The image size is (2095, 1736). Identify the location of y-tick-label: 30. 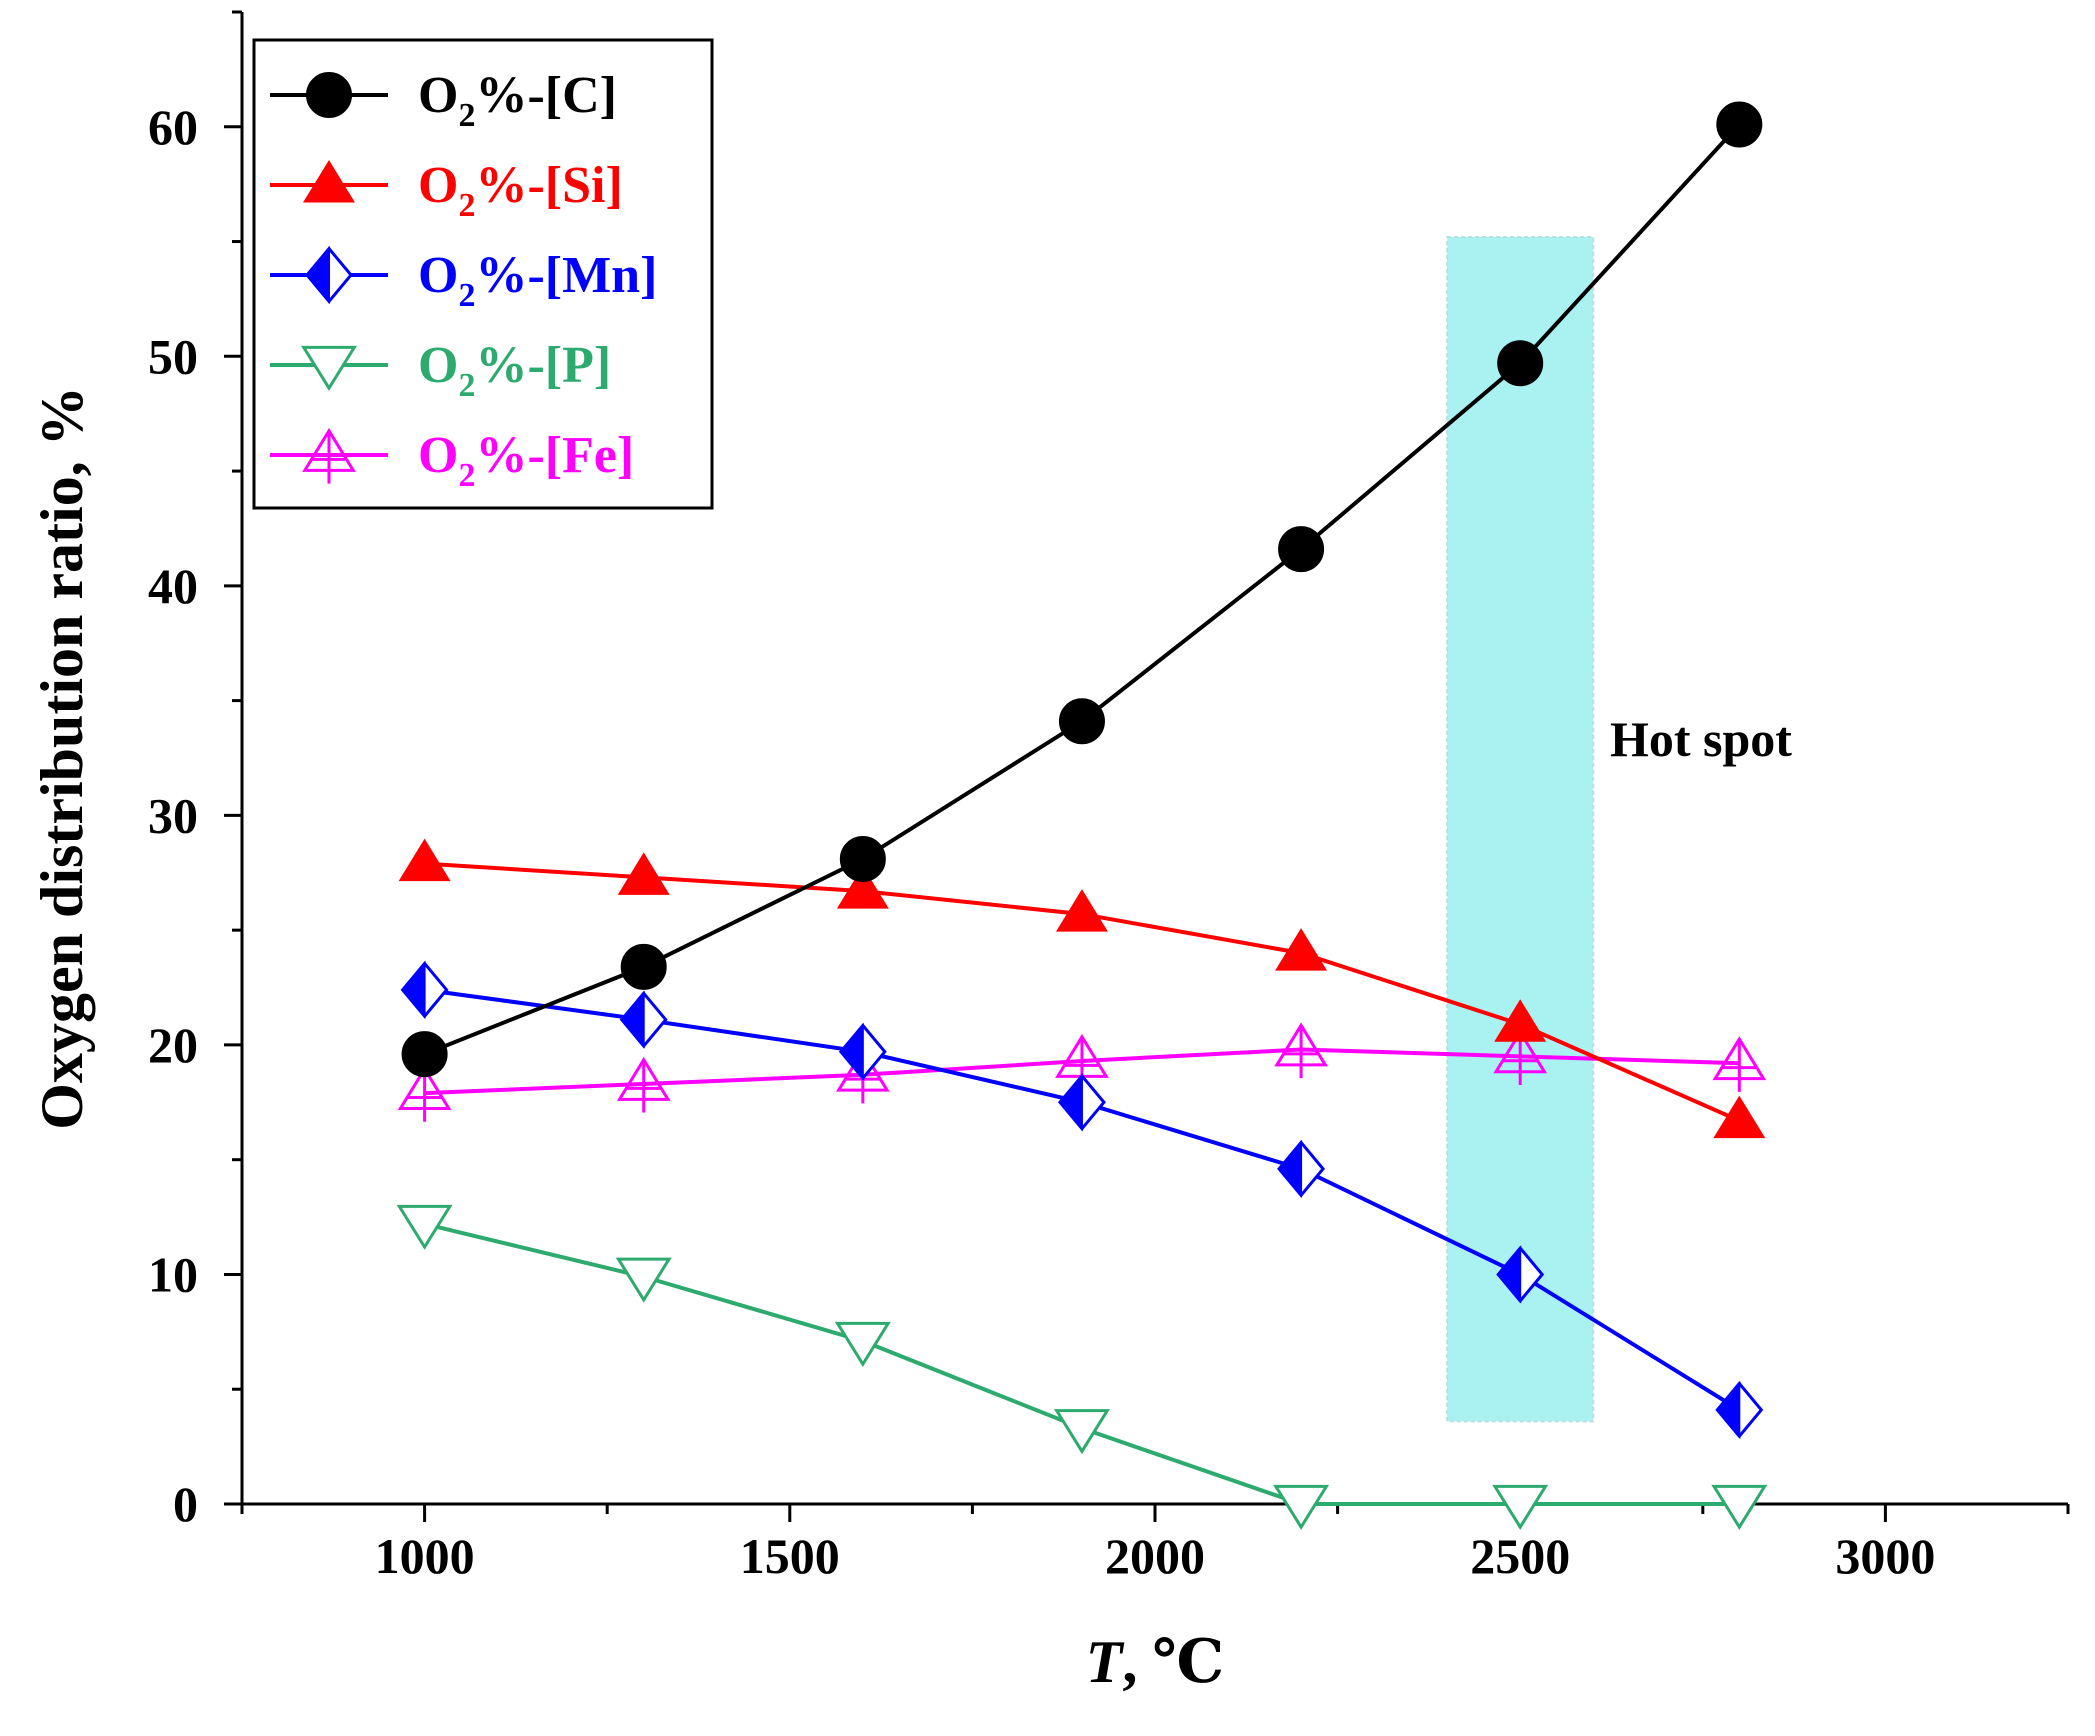
(173, 815).